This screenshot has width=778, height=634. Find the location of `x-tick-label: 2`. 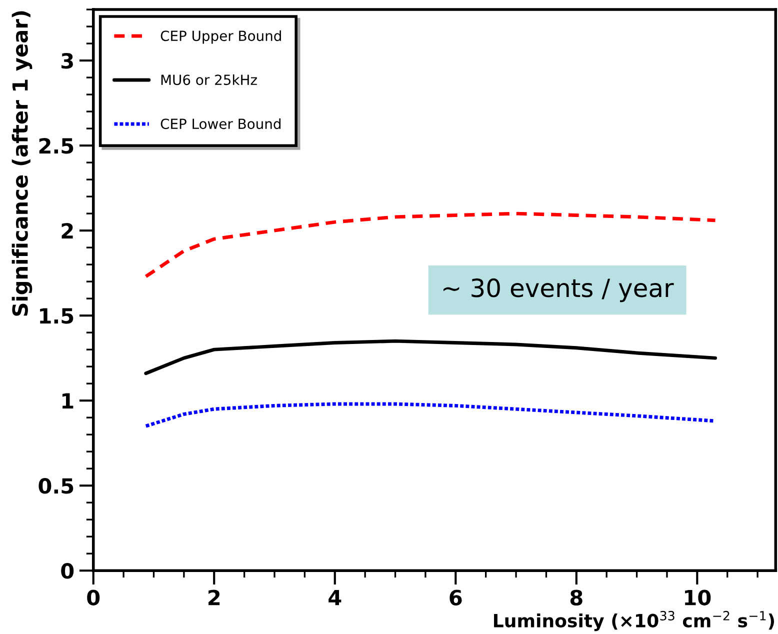

x-tick-label: 2 is located at coordinates (214, 598).